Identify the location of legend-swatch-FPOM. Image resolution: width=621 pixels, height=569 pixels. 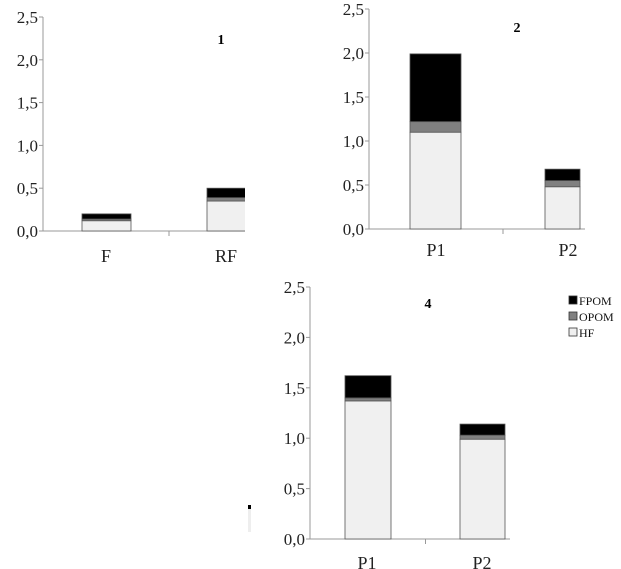
(573, 300).